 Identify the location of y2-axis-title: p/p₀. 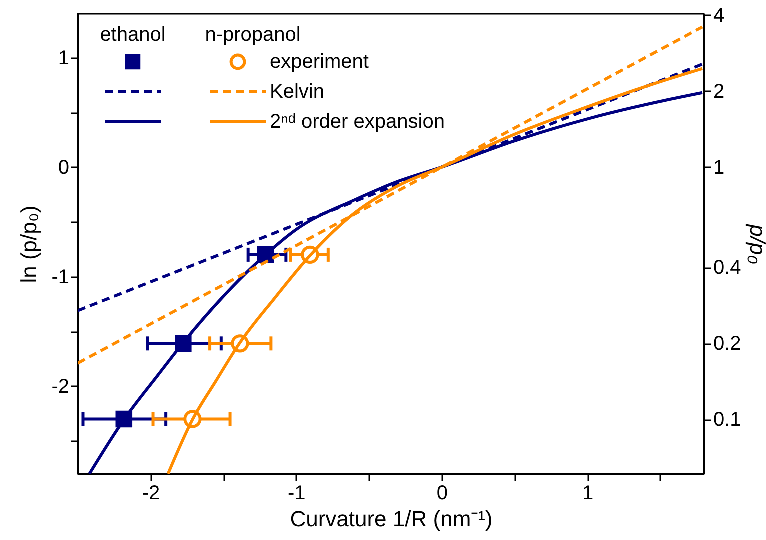
(755, 244).